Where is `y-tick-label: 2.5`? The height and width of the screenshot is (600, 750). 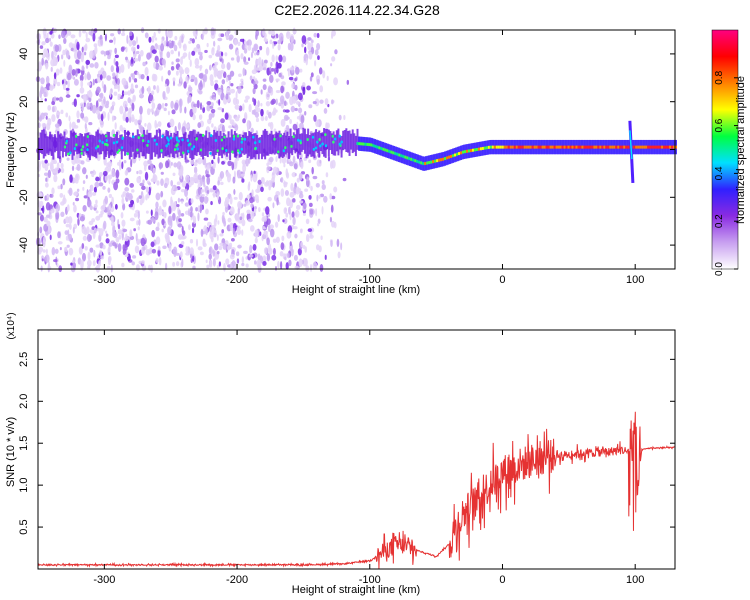 y-tick-label: 2.5 is located at coordinates (24, 359).